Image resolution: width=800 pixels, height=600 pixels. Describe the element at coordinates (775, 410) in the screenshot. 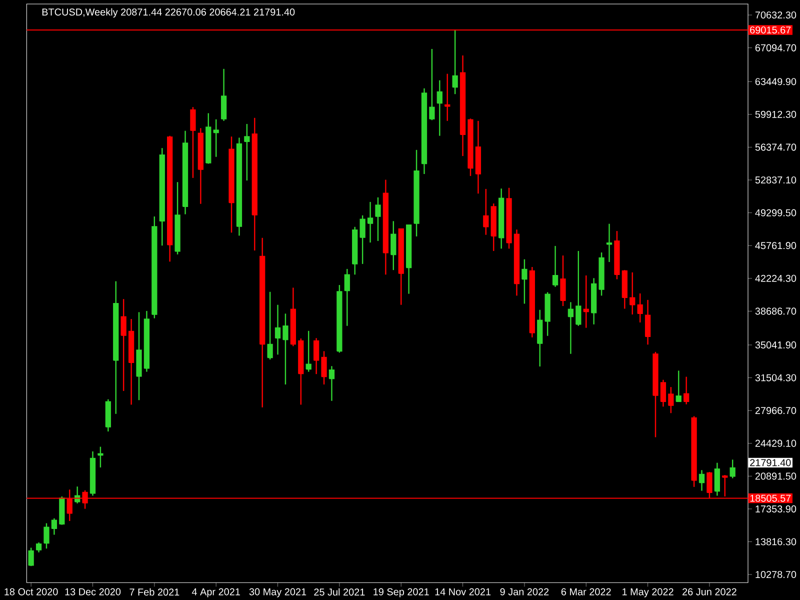

I see `y-tick-label: 27966.70` at that location.